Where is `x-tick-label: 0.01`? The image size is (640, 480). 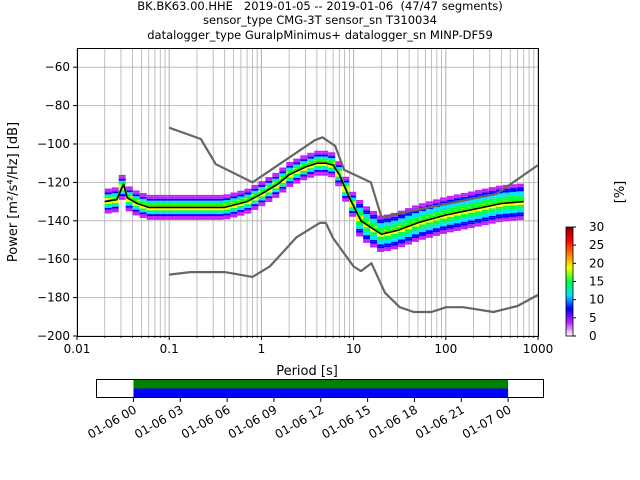 x-tick-label: 0.01 is located at coordinates (77, 349).